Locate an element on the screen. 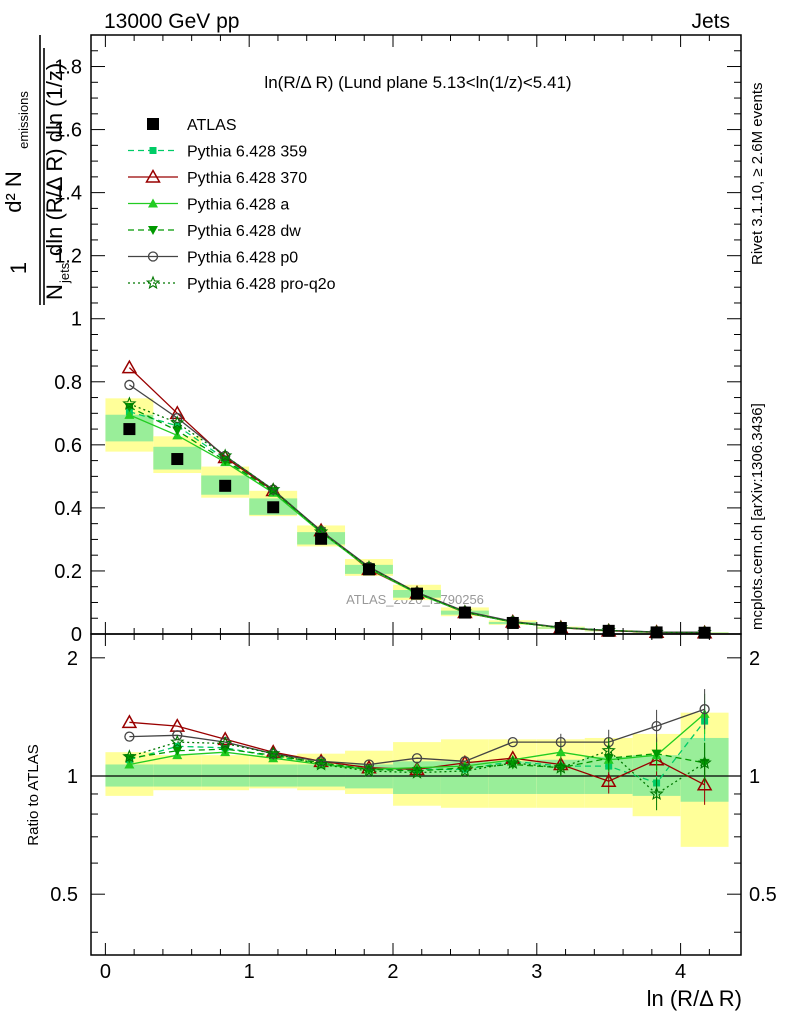 Image resolution: width=786 pixels, height=1024 pixels. ratio-y-axis-label: Ratio to ATLAS is located at coordinates (33, 794).